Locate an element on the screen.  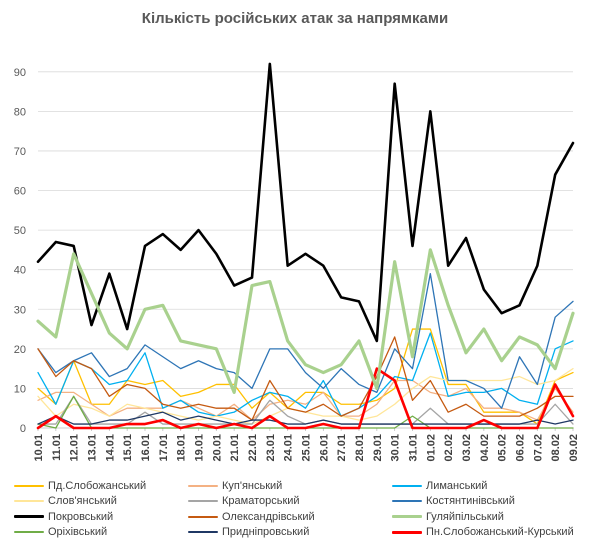
legend-item: Слов'янський is located at coordinates (65, 501).